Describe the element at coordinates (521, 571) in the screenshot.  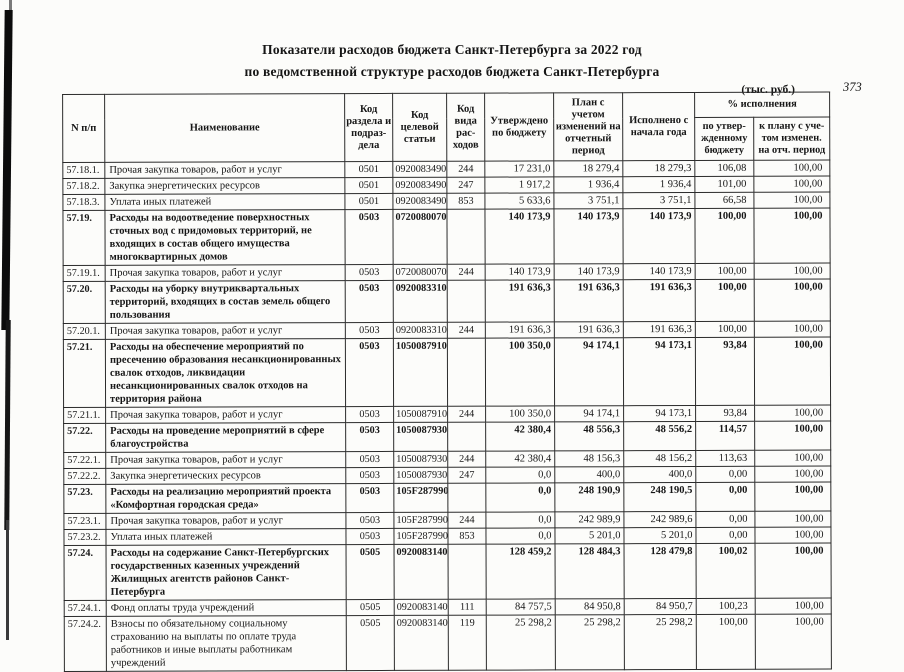
I see `row-utverzhdeno: 128 459,2` at that location.